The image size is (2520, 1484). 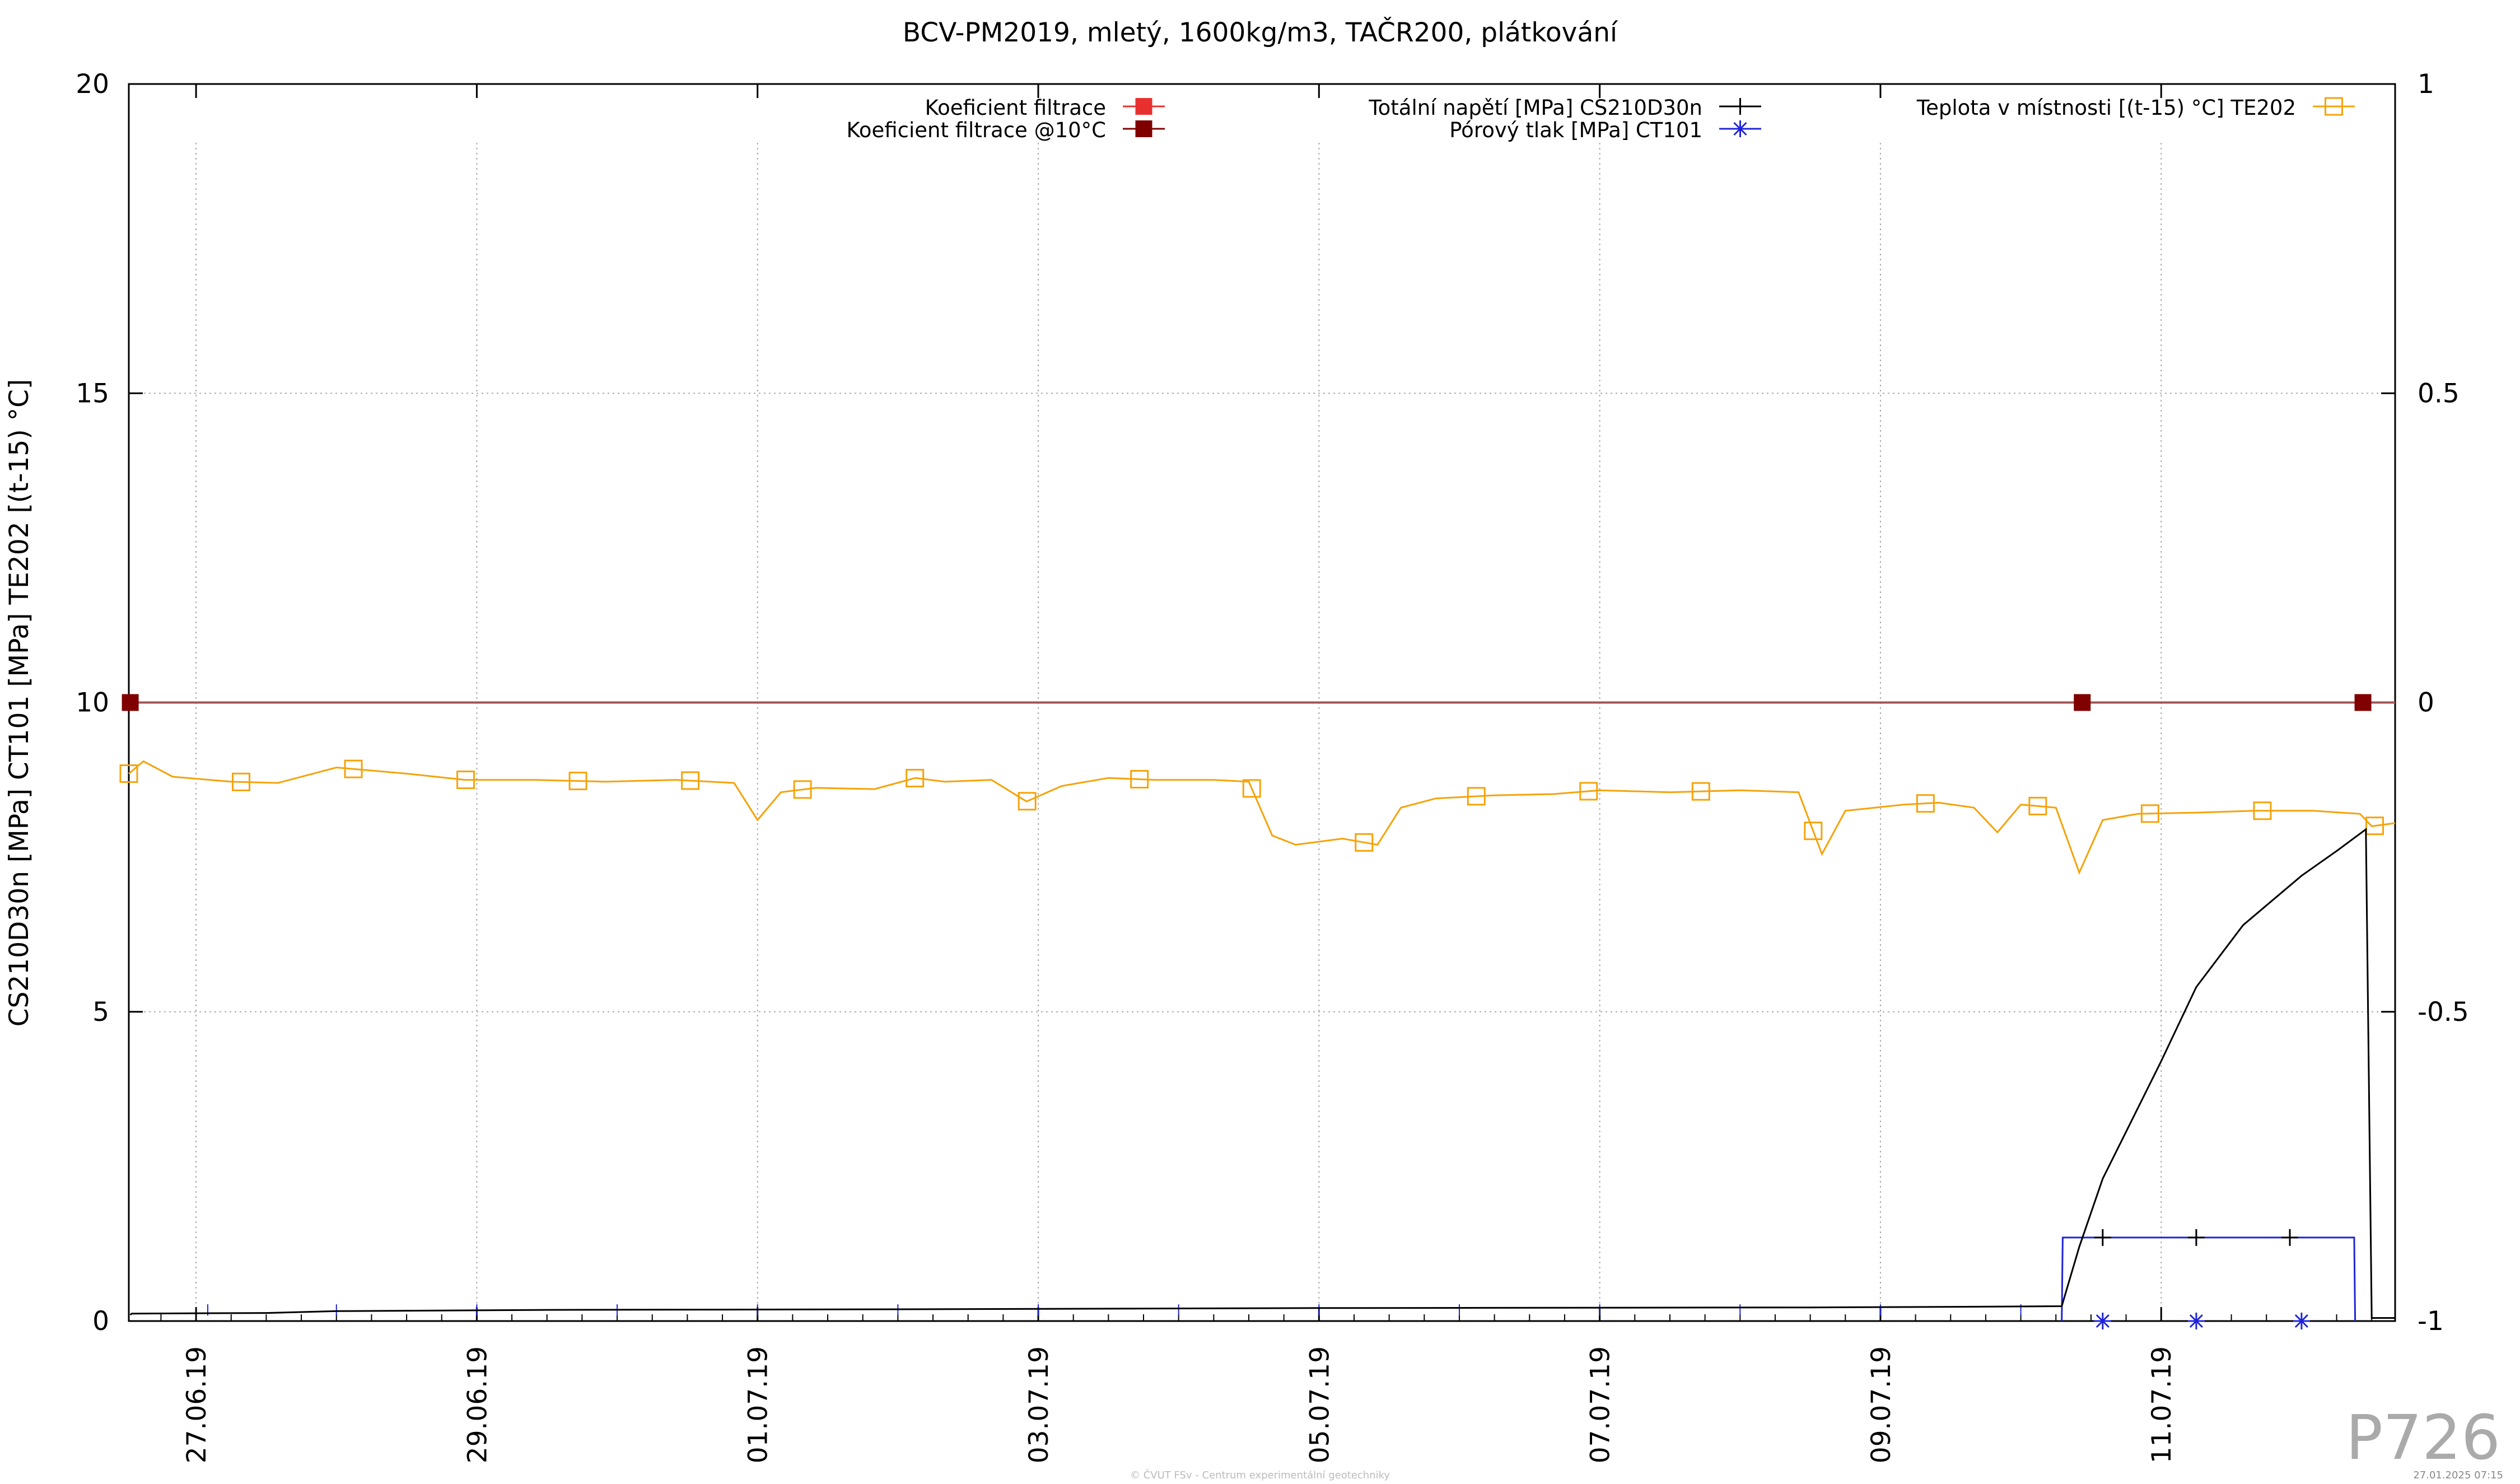 What do you see at coordinates (101, 1322) in the screenshot?
I see `y-tick-label: 0` at bounding box center [101, 1322].